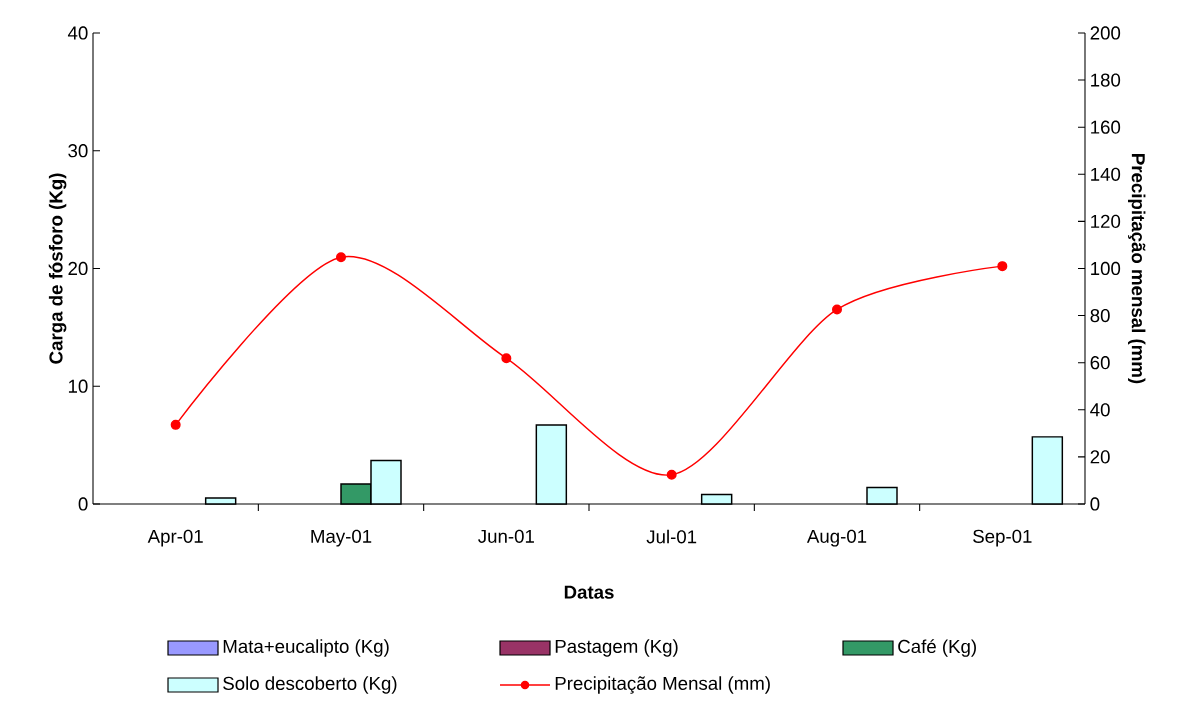  What do you see at coordinates (1100, 457) in the screenshot?
I see `y2-tick-label: 20` at bounding box center [1100, 457].